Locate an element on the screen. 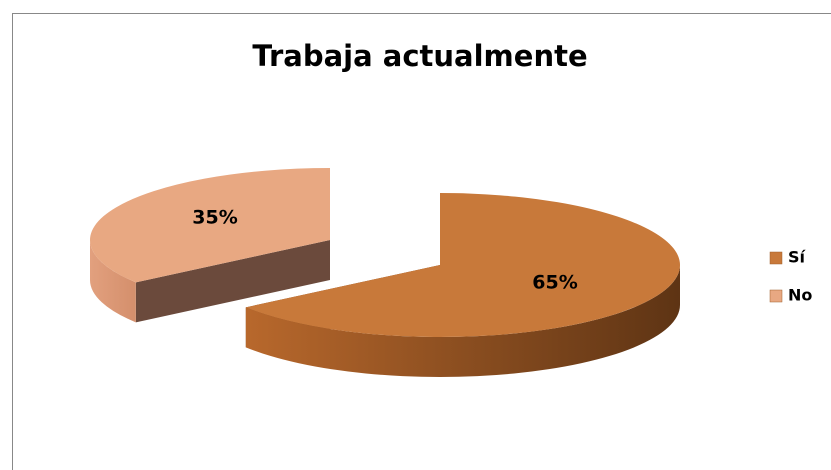 This screenshot has height=470, width=831. legend-label: Sí is located at coordinates (797, 257).